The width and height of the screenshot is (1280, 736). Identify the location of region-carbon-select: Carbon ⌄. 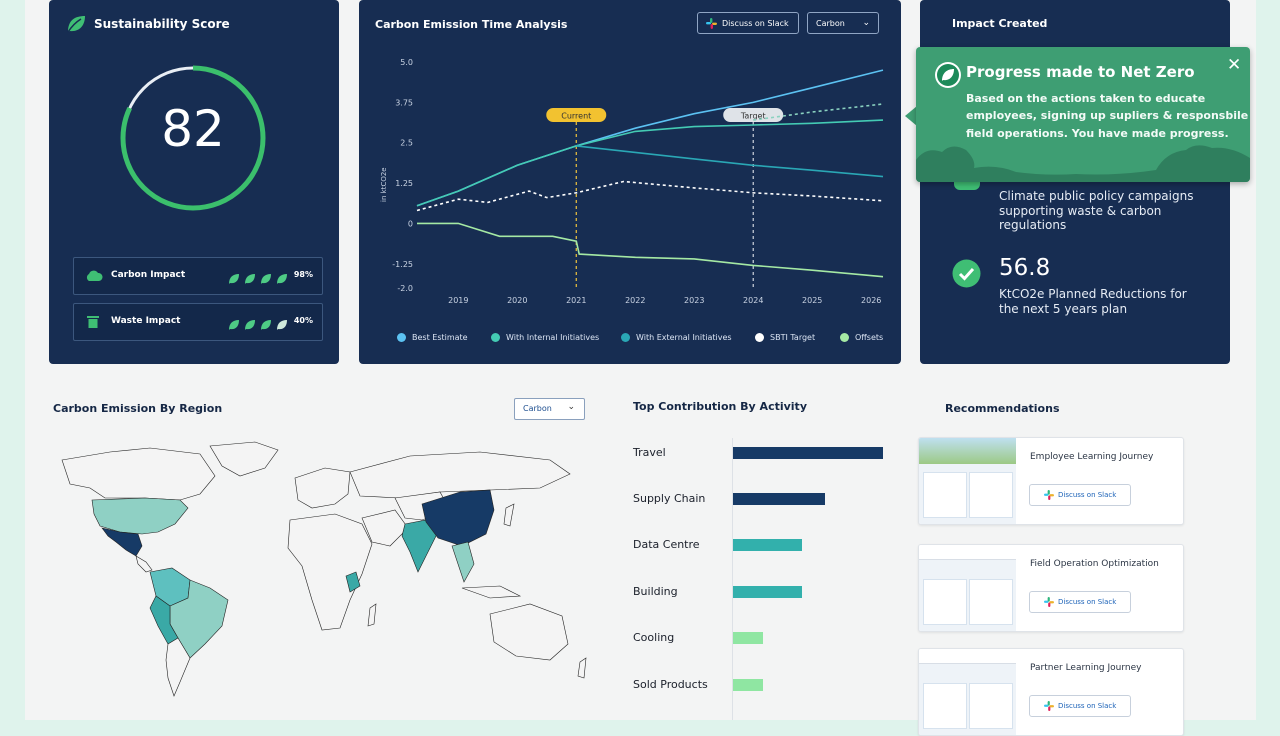
(549, 409).